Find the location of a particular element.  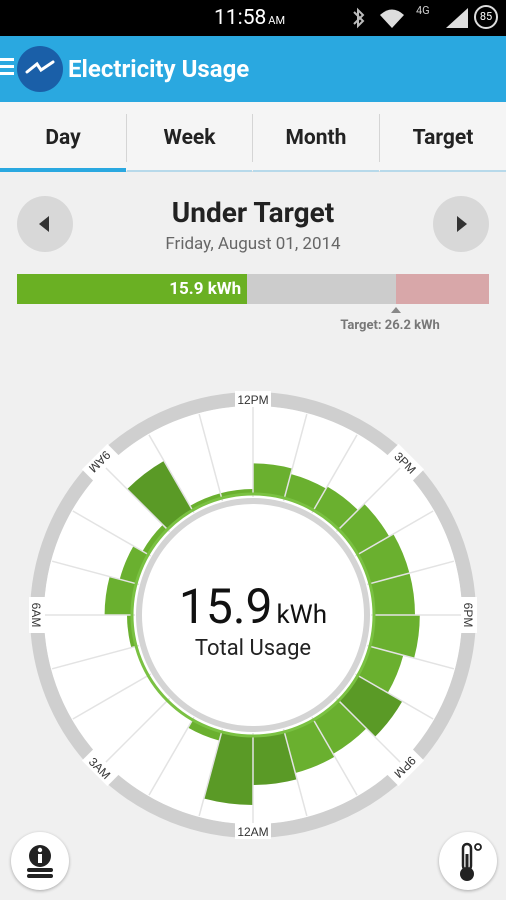

total-usage-value: 15.9 kWh is located at coordinates (253, 606).